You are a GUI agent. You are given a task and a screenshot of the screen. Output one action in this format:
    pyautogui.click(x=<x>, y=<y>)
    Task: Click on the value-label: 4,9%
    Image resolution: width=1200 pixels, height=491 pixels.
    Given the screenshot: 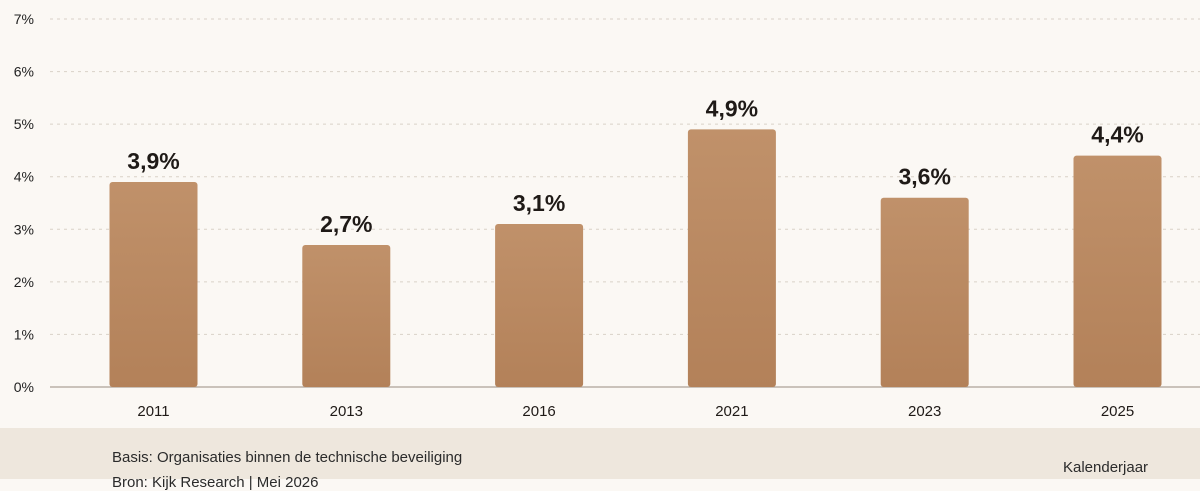 What is the action you would take?
    pyautogui.click(x=732, y=108)
    